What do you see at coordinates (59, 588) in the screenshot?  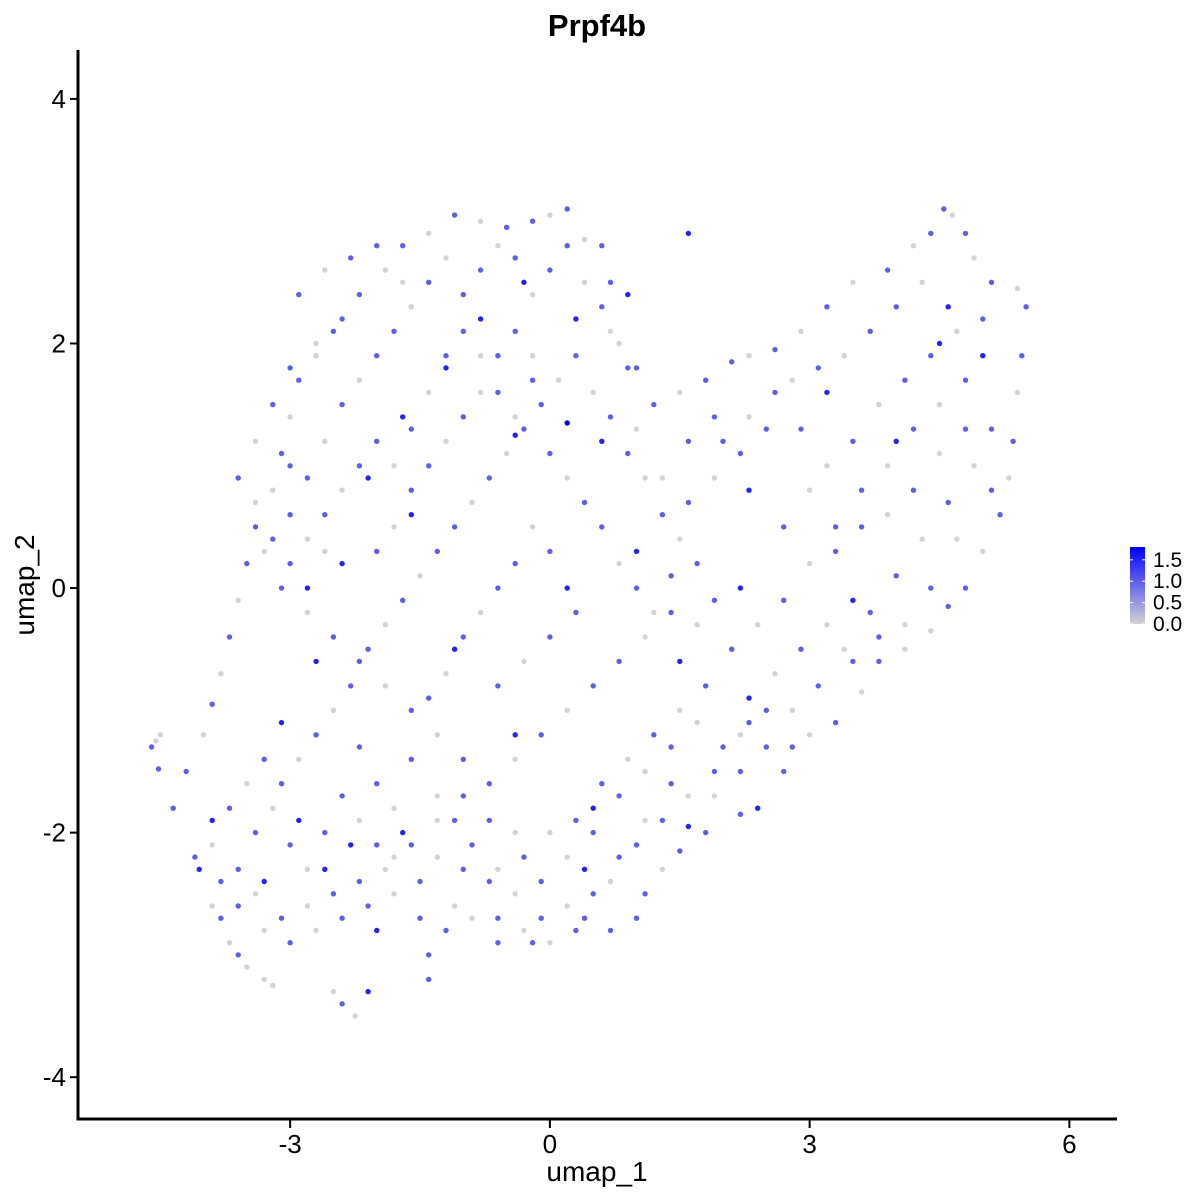 I see `y-tick-label: 0` at bounding box center [59, 588].